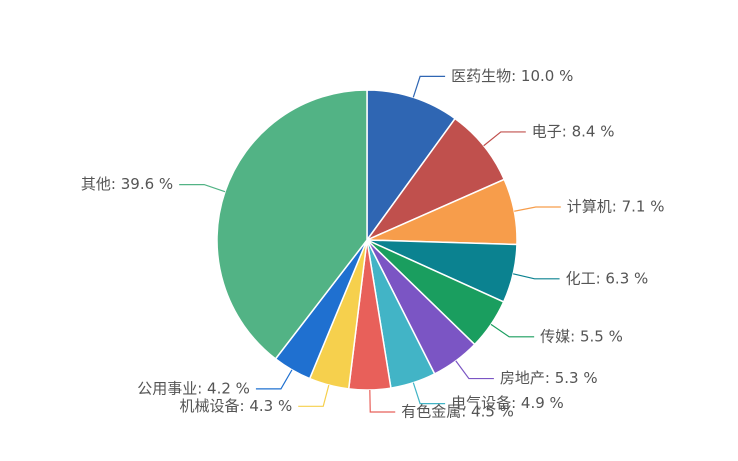 The image size is (738, 461). What do you see at coordinates (292, 224) in the screenshot?
I see `pie-slice` at bounding box center [292, 224].